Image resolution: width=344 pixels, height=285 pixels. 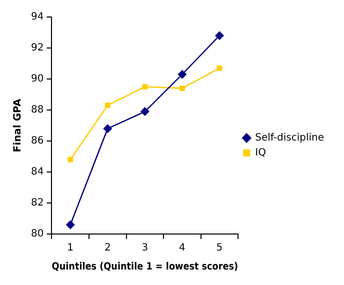 What do you see at coordinates (260, 153) in the screenshot?
I see `legend-label: IQ` at bounding box center [260, 153].